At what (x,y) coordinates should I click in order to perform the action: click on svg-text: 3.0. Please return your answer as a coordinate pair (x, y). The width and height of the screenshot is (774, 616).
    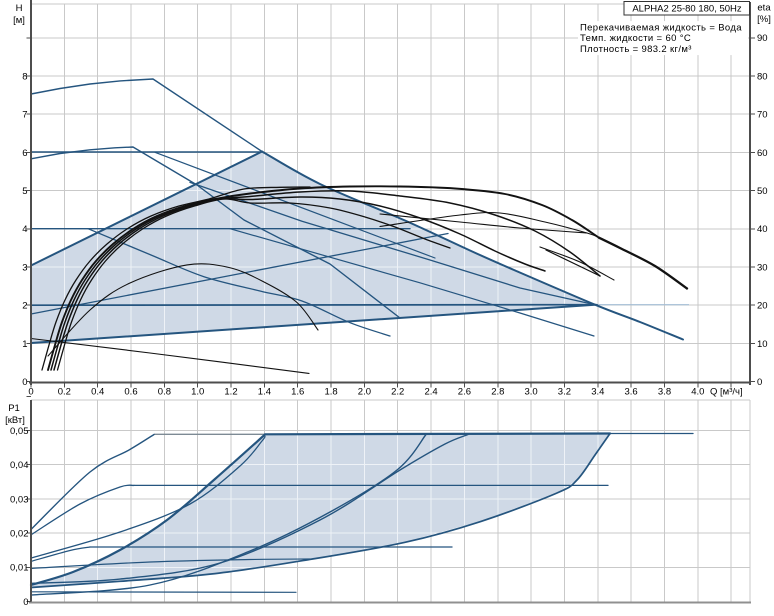
    Looking at the image, I should click on (530, 392).